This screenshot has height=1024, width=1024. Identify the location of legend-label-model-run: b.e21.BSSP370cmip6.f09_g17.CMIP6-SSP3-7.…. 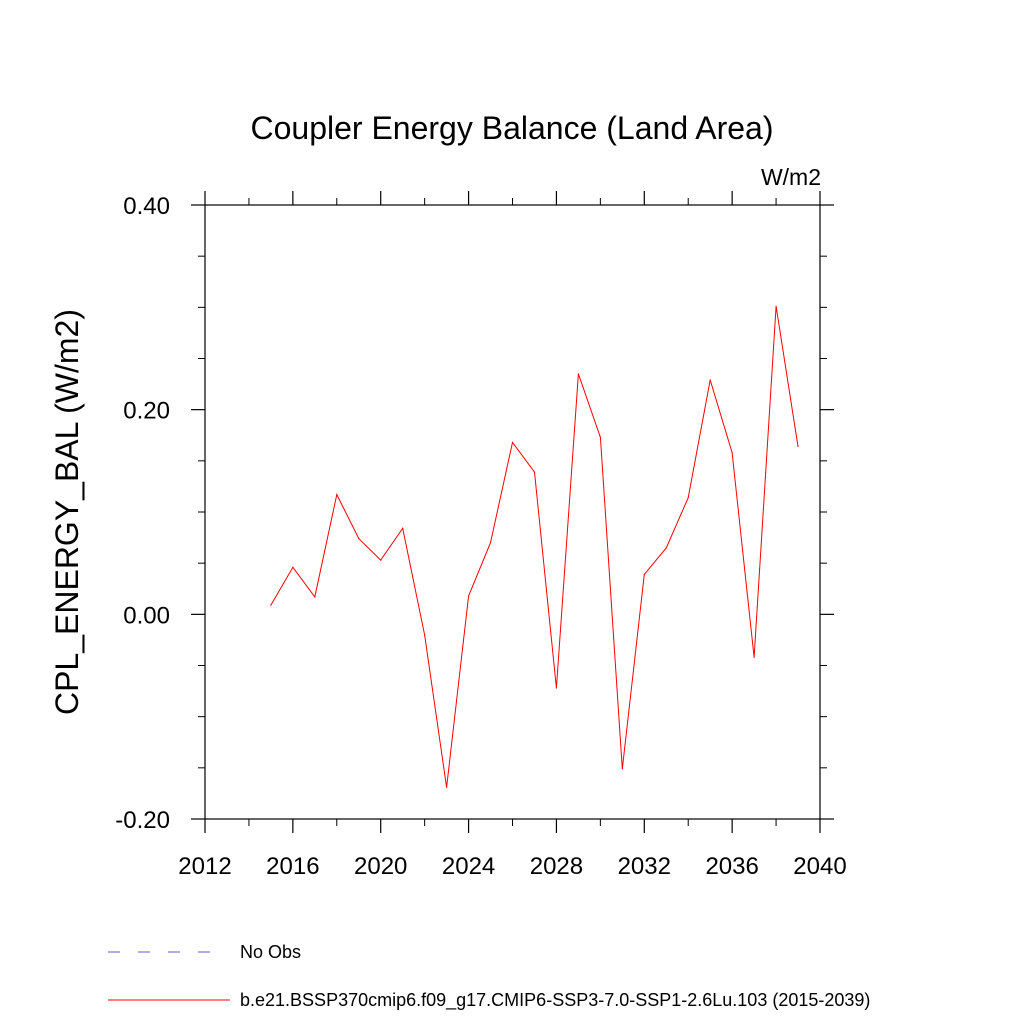
(555, 1000).